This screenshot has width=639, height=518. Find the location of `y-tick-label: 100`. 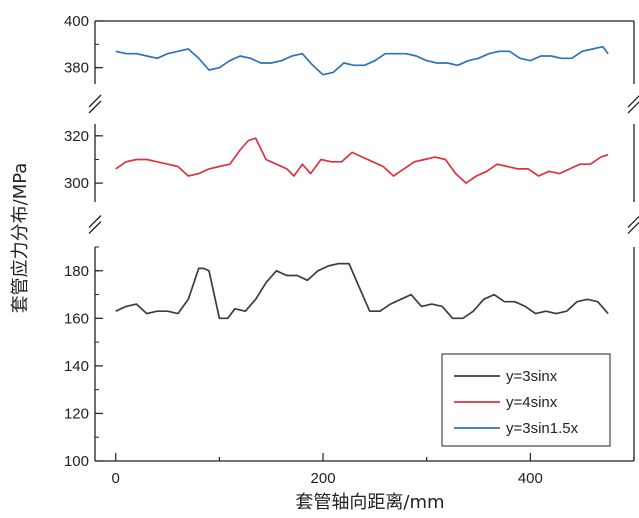

y-tick-label: 100 is located at coordinates (76, 461).